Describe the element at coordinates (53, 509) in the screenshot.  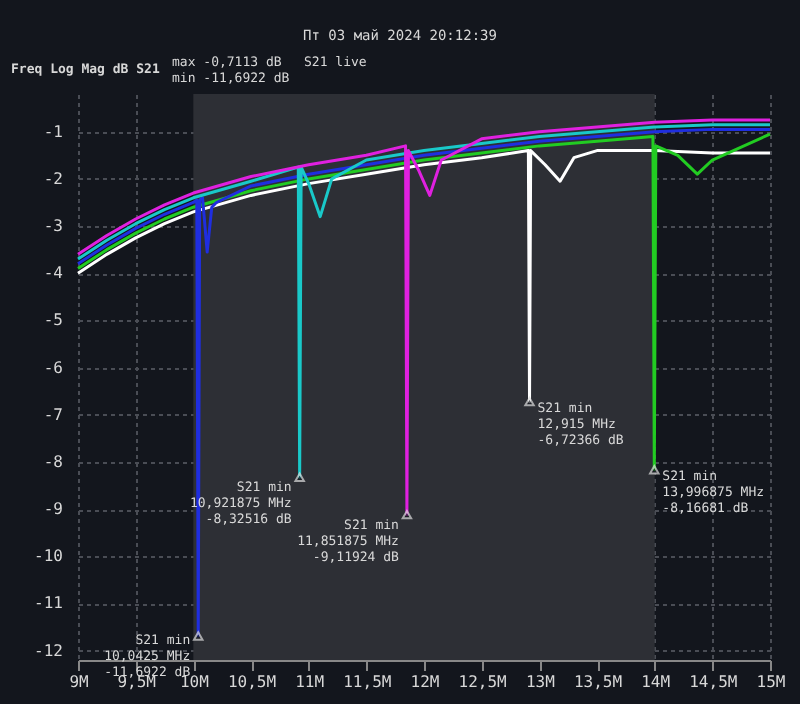
I see `y-tick-label: -9` at that location.